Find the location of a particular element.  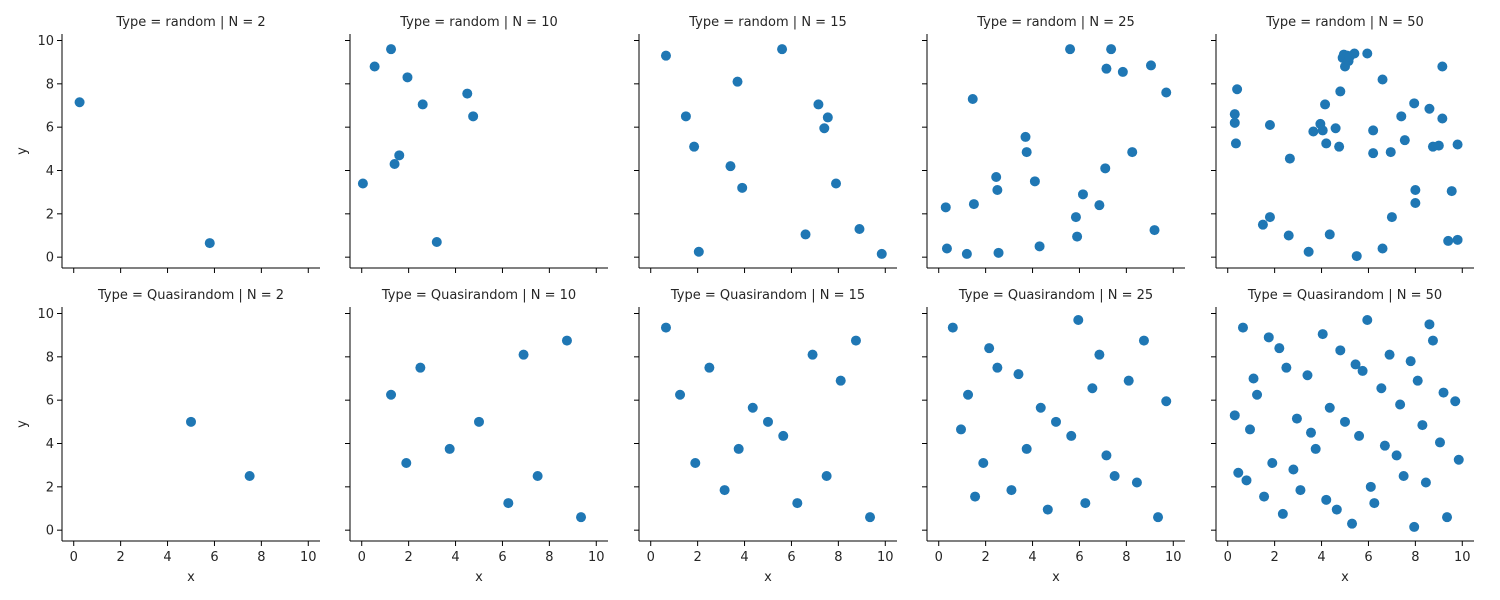

y-tick-label: 0 is located at coordinates (50, 531).